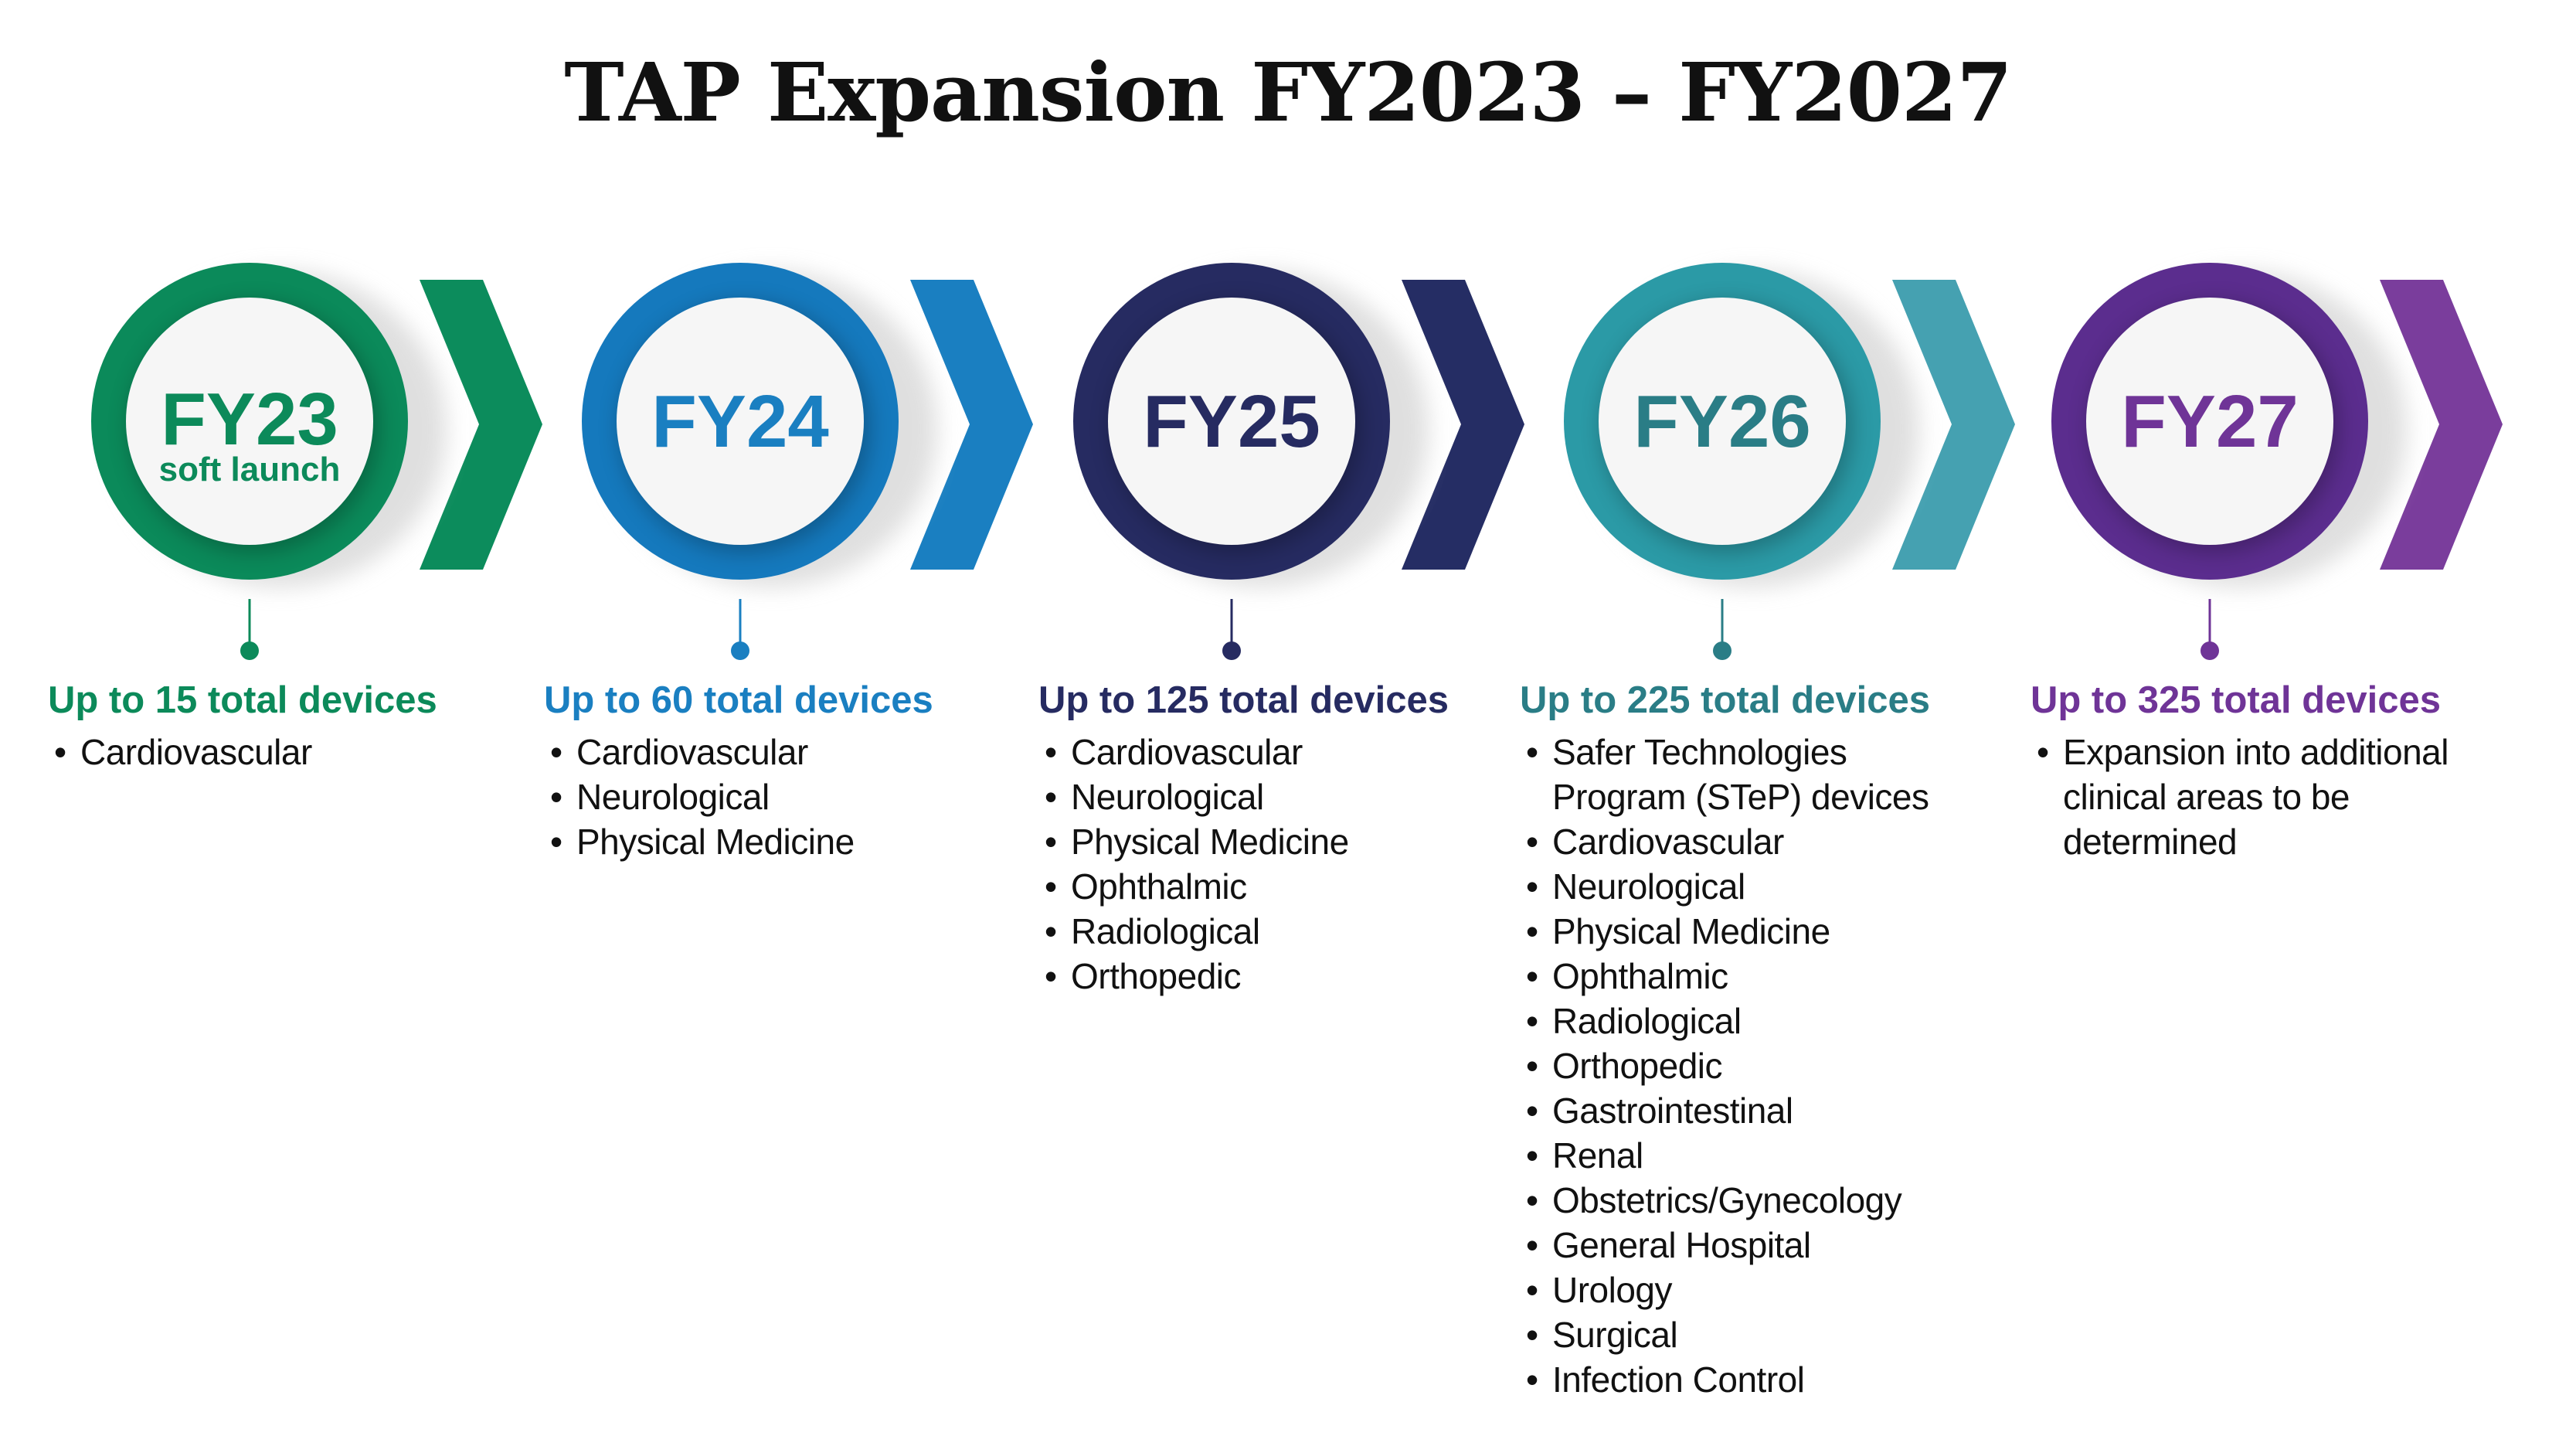  What do you see at coordinates (1754, 1245) in the screenshot?
I see `list-item: General Hospital` at bounding box center [1754, 1245].